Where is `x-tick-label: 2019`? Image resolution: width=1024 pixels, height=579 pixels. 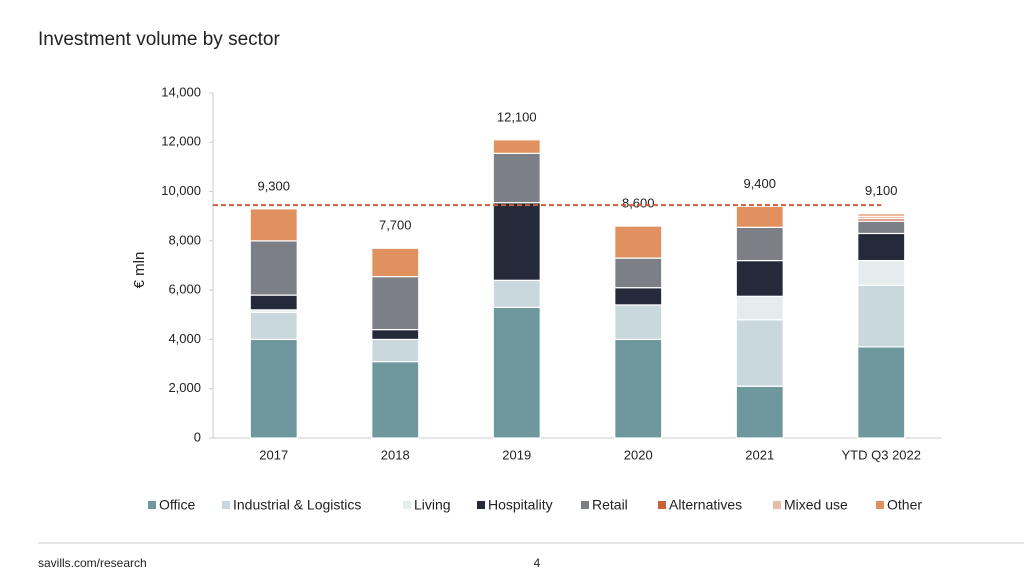 x-tick-label: 2019 is located at coordinates (516, 454).